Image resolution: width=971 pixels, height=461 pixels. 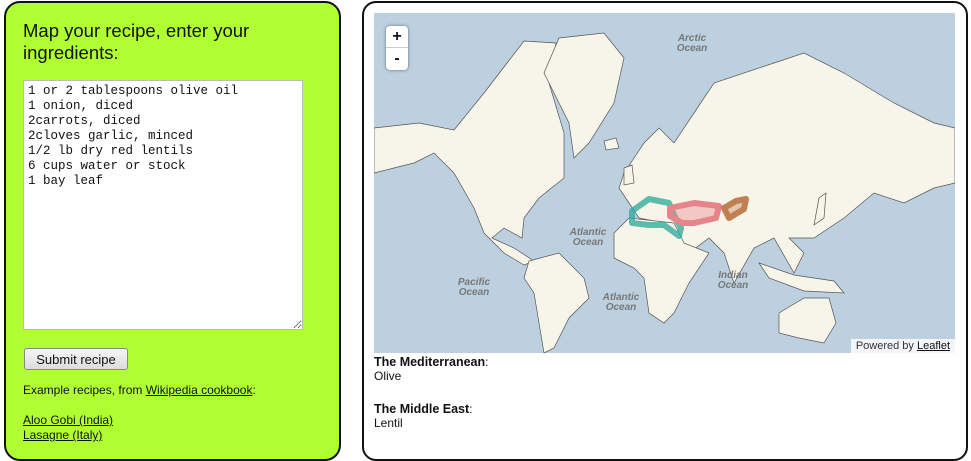 What do you see at coordinates (661, 270) in the screenshot?
I see `africa-land` at bounding box center [661, 270].